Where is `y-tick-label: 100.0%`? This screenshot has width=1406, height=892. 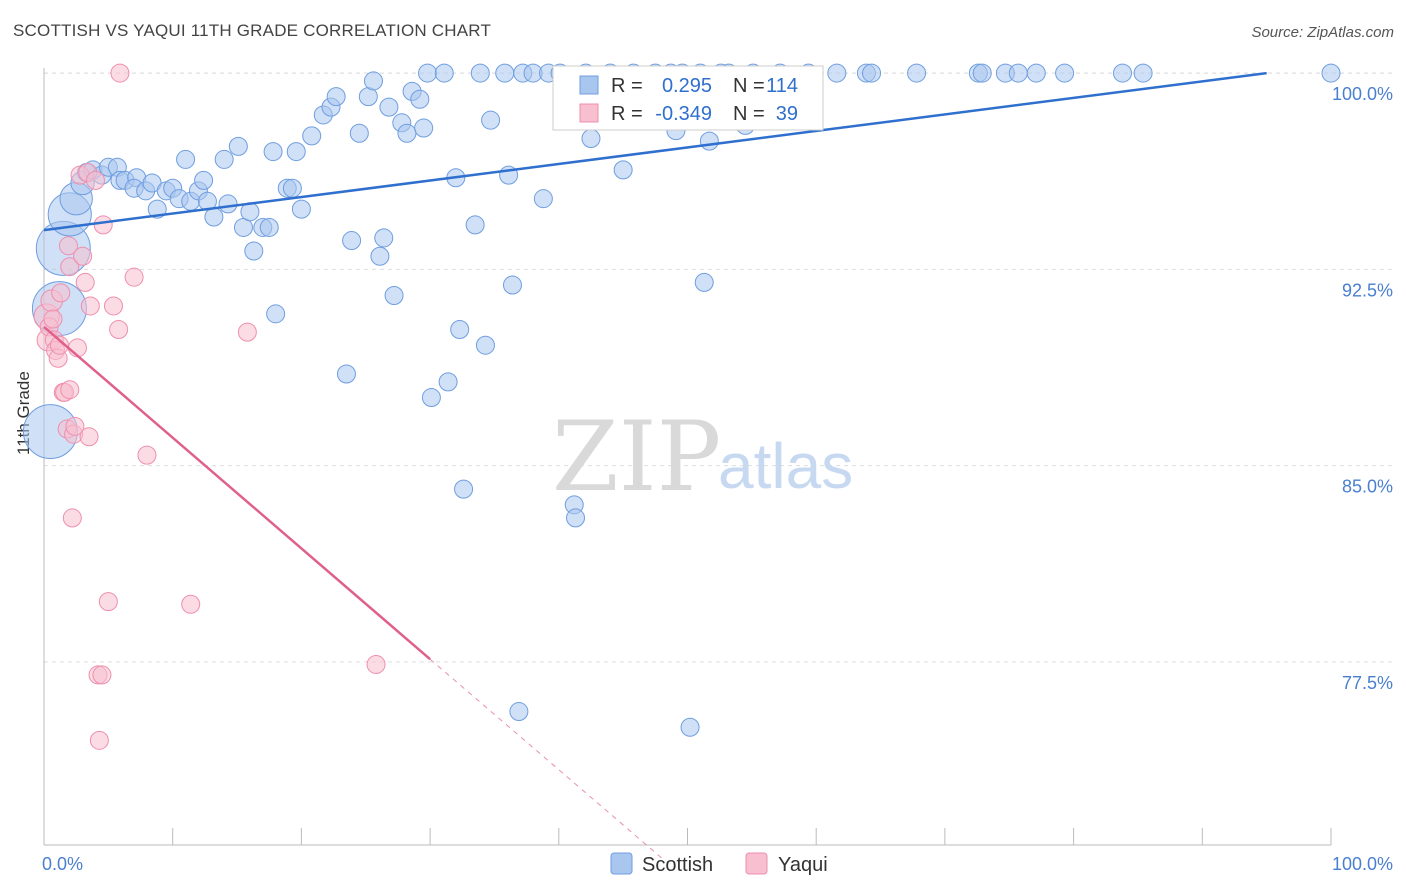 y-tick-label: 100.0% is located at coordinates (1362, 94).